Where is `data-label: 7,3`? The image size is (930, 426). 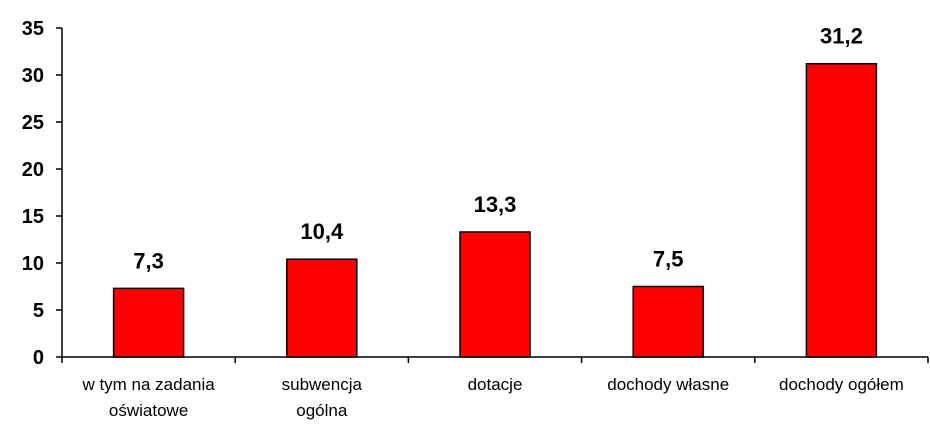
data-label: 7,3 is located at coordinates (148, 260).